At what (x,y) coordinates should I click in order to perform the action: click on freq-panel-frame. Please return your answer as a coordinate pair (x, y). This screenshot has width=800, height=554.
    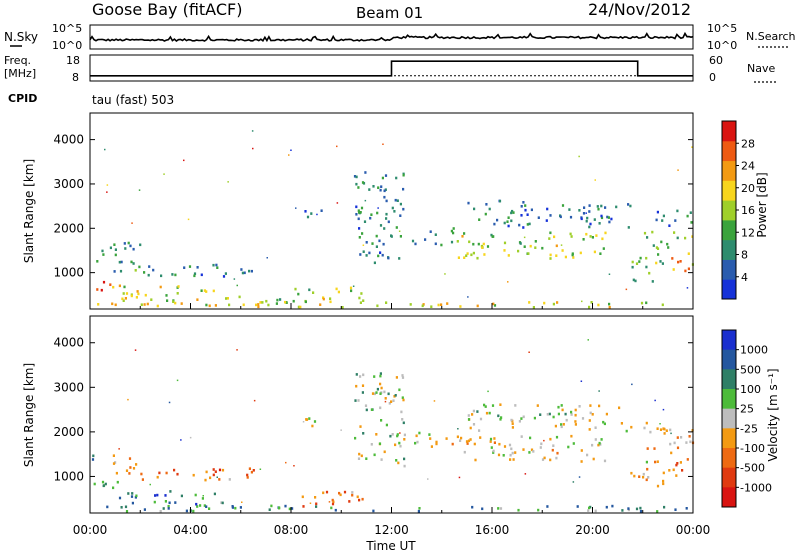
    Looking at the image, I should click on (391, 68).